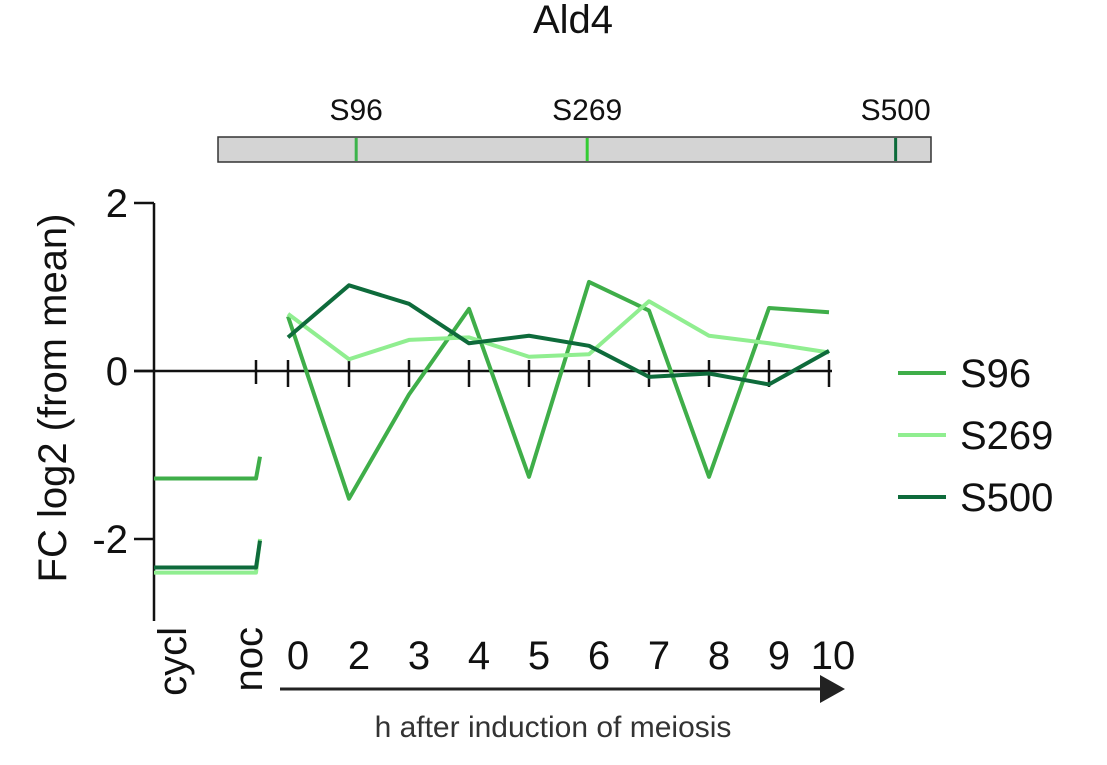 The height and width of the screenshot is (765, 1107). What do you see at coordinates (110, 540) in the screenshot?
I see `y-tick-label: -2` at bounding box center [110, 540].